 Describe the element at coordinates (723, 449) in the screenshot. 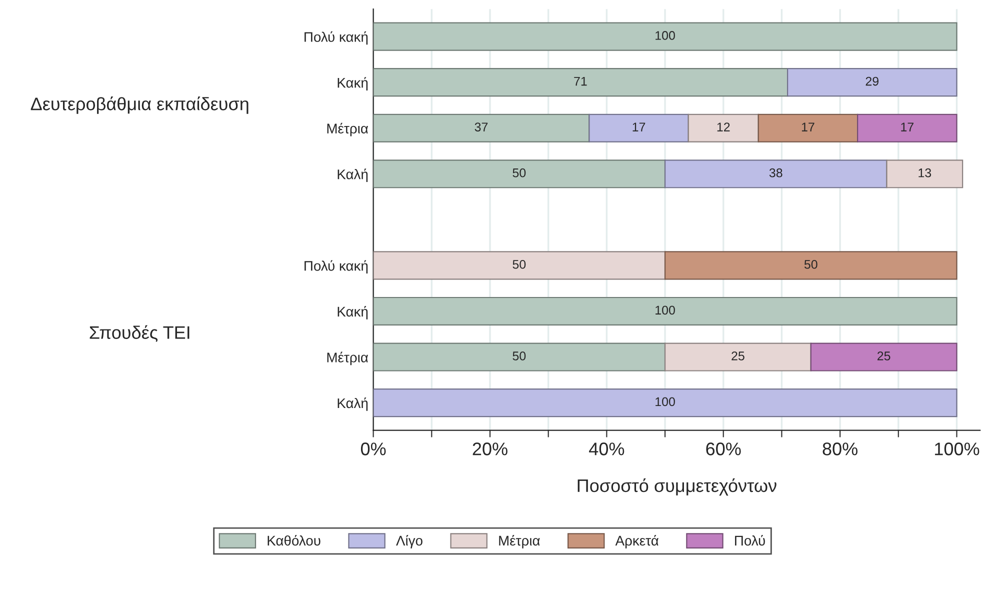

I see `x-tick-label: 60%` at that location.